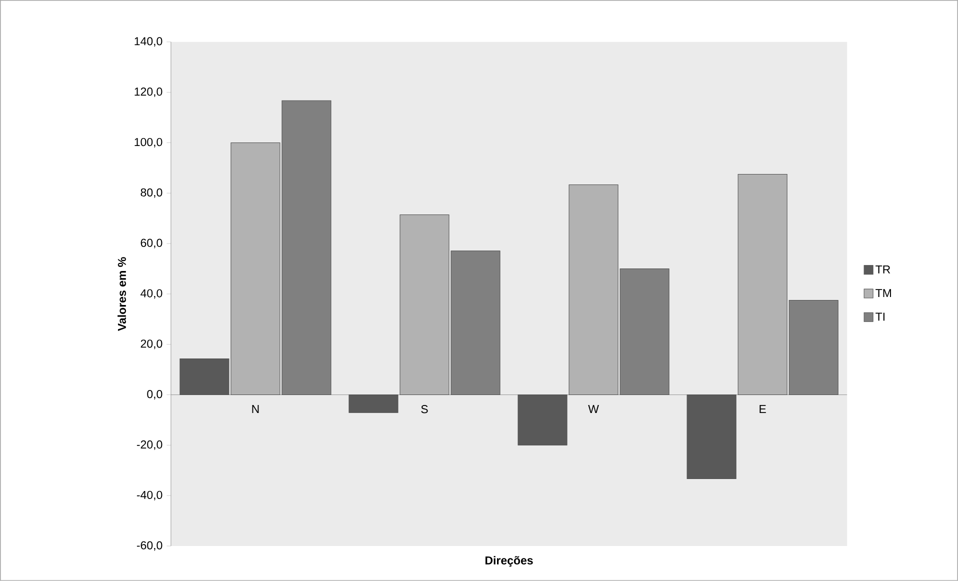 The width and height of the screenshot is (958, 581). What do you see at coordinates (883, 270) in the screenshot?
I see `legend-label: TR` at bounding box center [883, 270].